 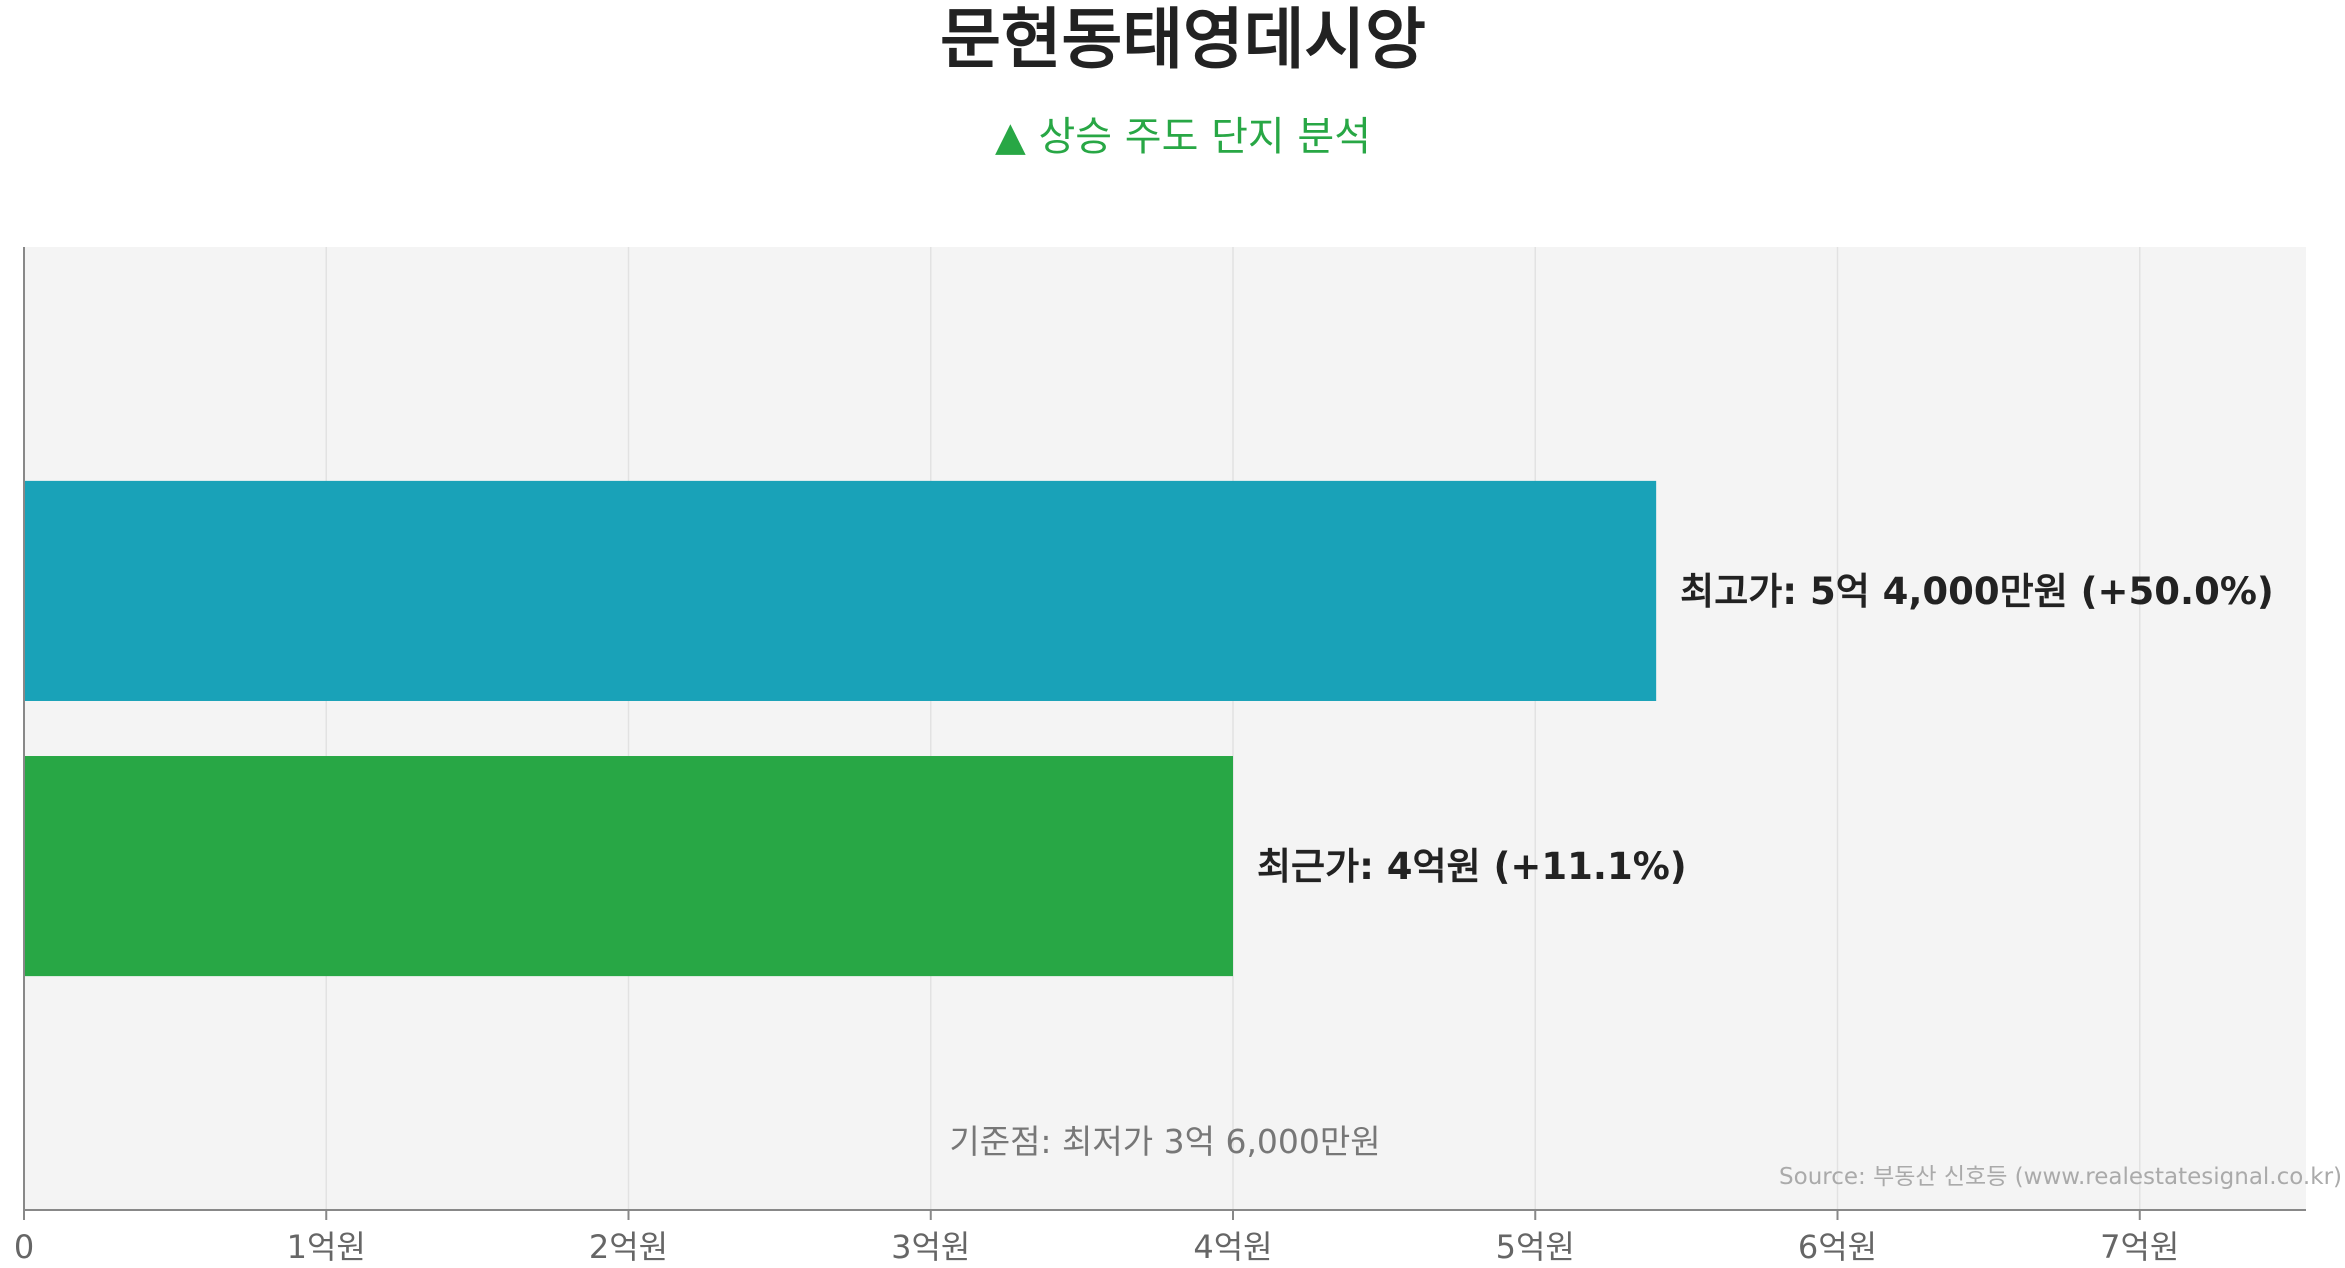 What do you see at coordinates (1096, 1238) in the screenshot?
I see `x-axis-ticks: 0 1억원 2억원 3억원 4억원 5억원 6억원 7억원` at bounding box center [1096, 1238].